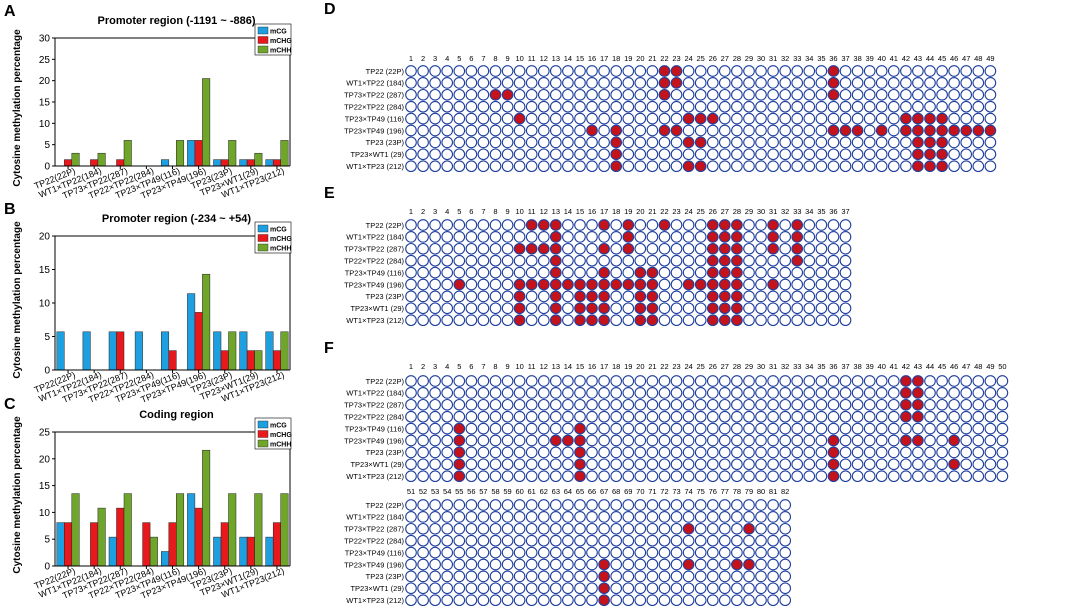 Image resolution: width=1084 pixels, height=616 pixels. What do you see at coordinates (10, 209) in the screenshot?
I see `panel-letter: B` at bounding box center [10, 209].